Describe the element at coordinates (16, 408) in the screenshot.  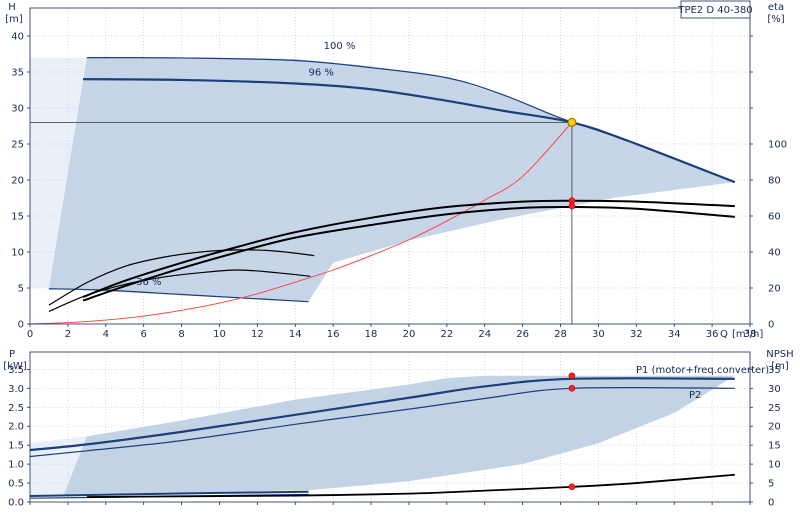
I see `bottom-left-tick-label: 2.5` at that location.